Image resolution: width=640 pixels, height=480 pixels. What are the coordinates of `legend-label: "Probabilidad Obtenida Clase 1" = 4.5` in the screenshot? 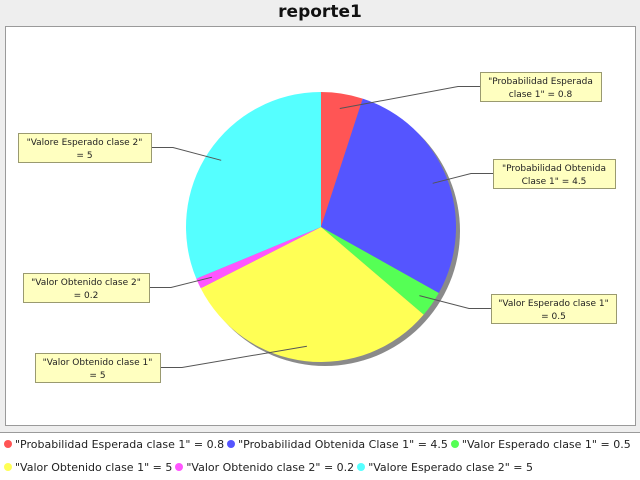 It's located at (343, 444).